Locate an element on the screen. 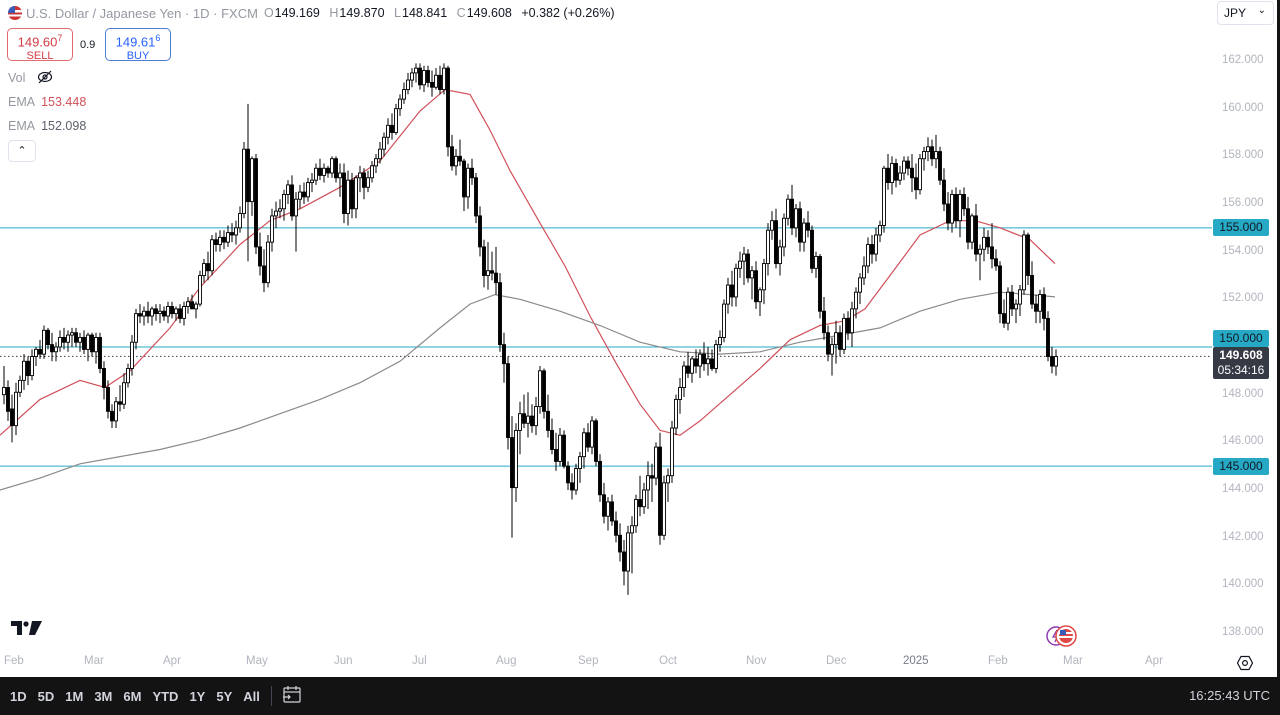  economic-events-icon is located at coordinates (1064, 638).